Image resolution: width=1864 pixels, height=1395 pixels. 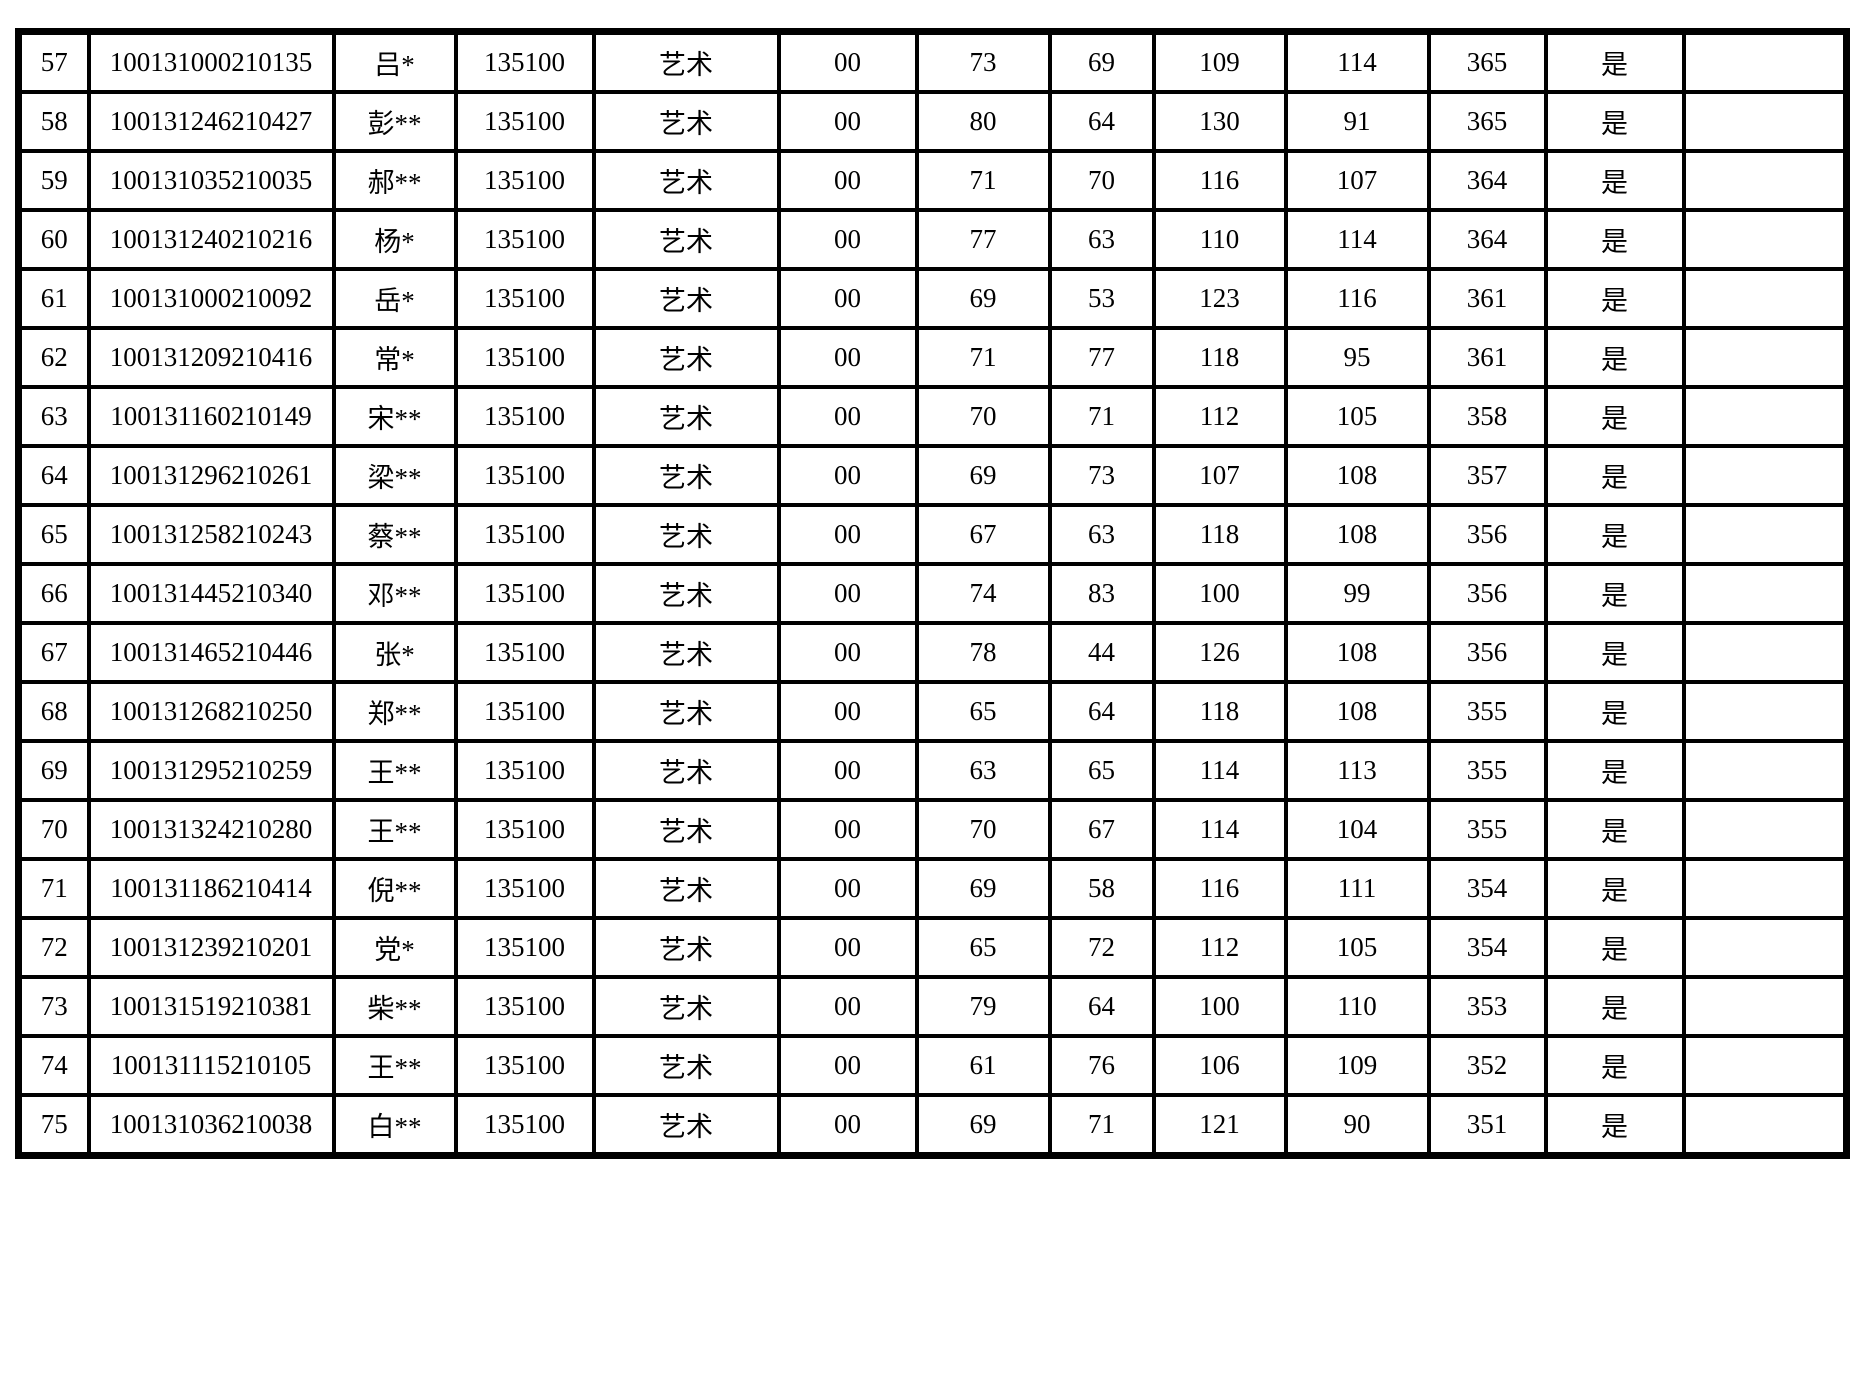 I want to click on table-cell: 梁**, so click(x=394, y=475).